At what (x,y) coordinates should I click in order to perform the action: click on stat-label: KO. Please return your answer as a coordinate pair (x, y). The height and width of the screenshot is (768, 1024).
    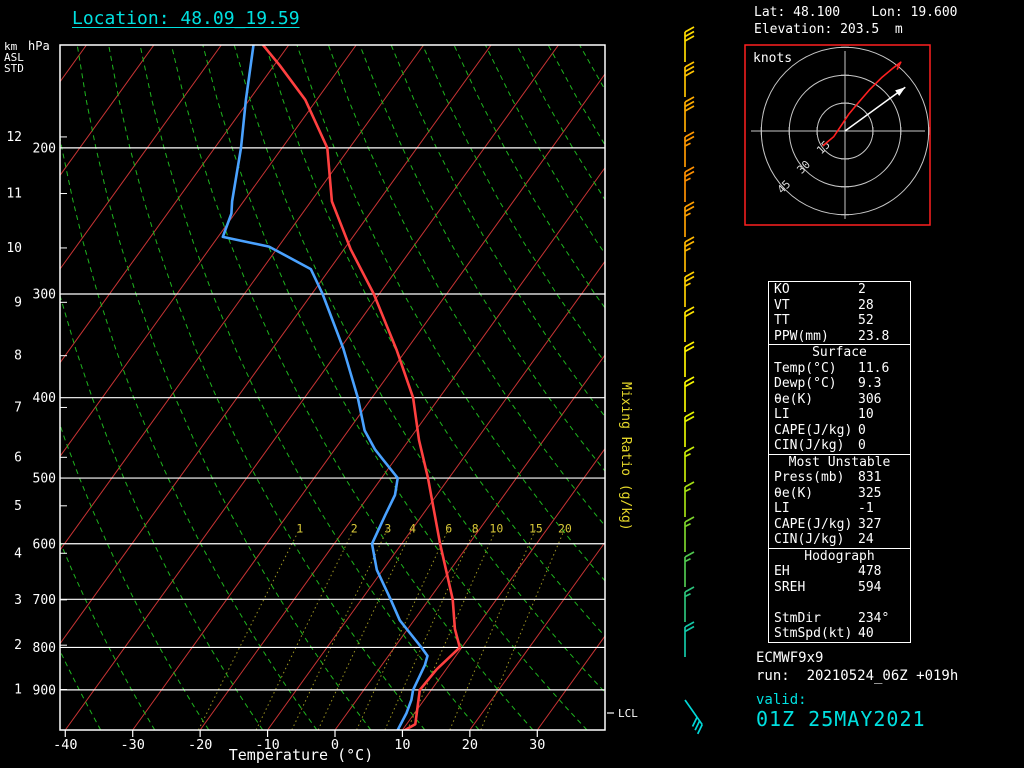
    Looking at the image, I should click on (782, 289).